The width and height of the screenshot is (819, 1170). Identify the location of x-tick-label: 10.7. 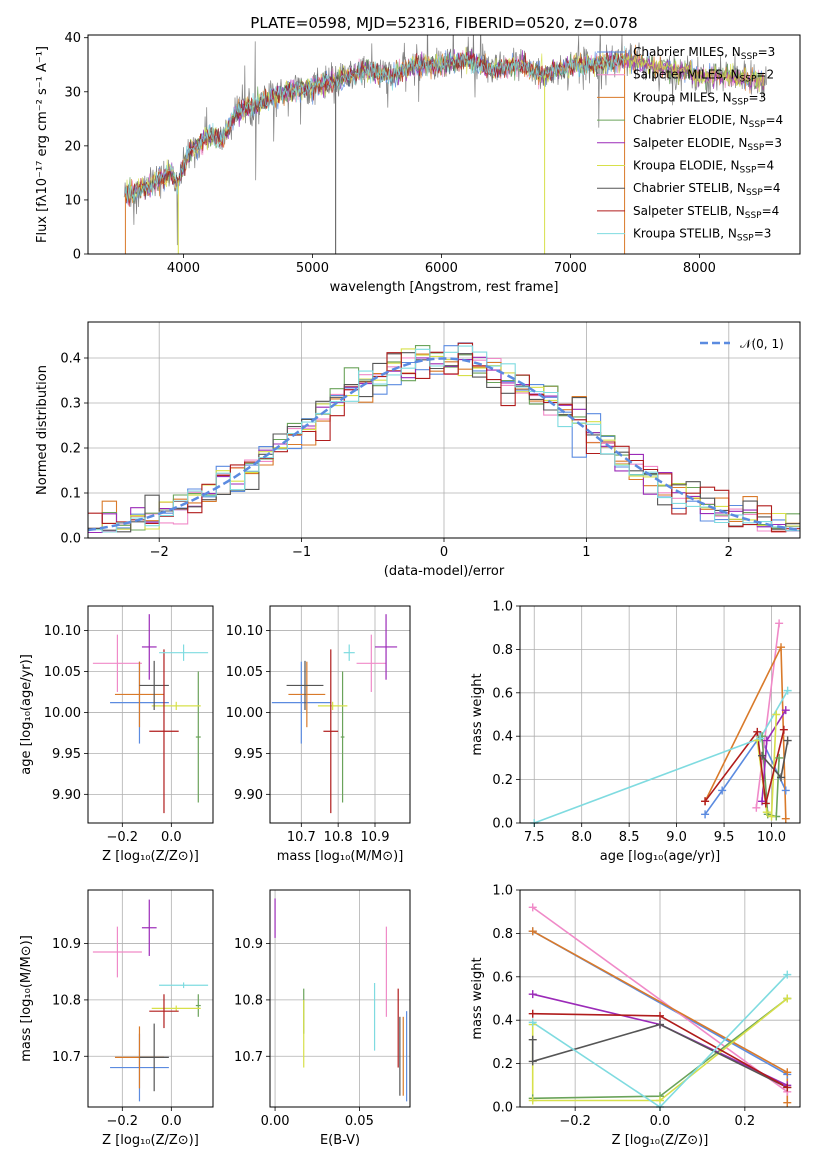
(301, 837).